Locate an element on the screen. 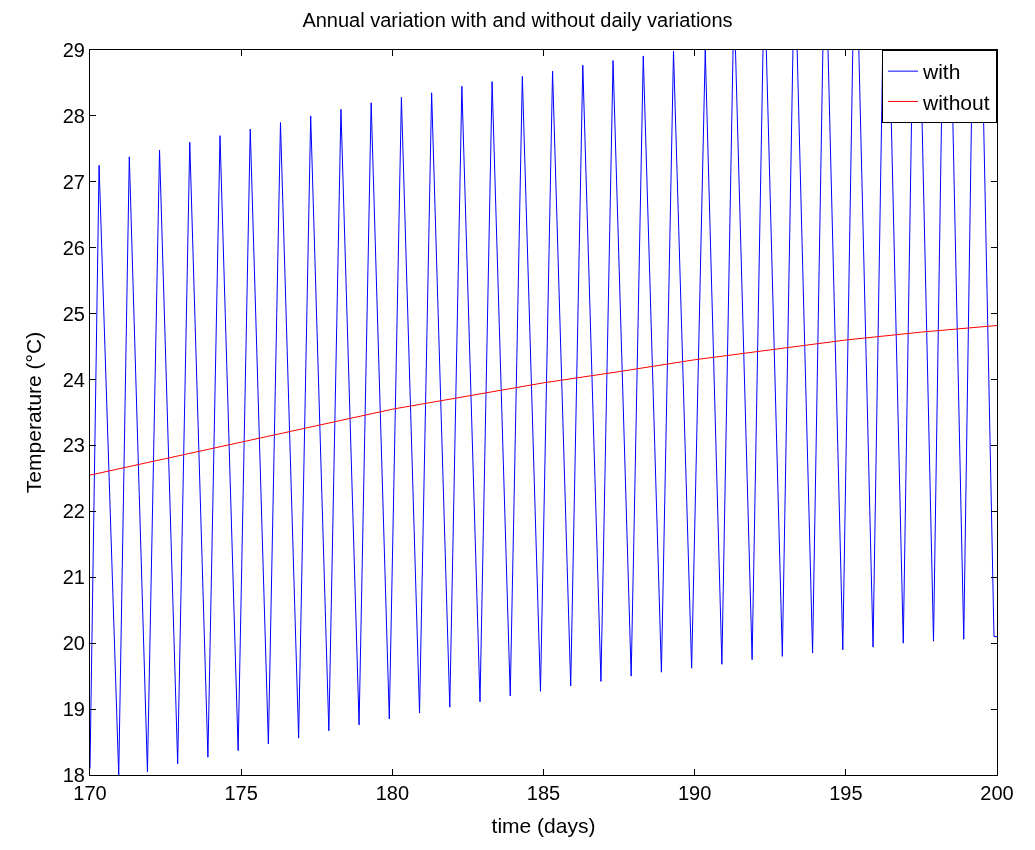 This screenshot has height=850, width=1035. x-tick-label: 195 is located at coordinates (846, 793).